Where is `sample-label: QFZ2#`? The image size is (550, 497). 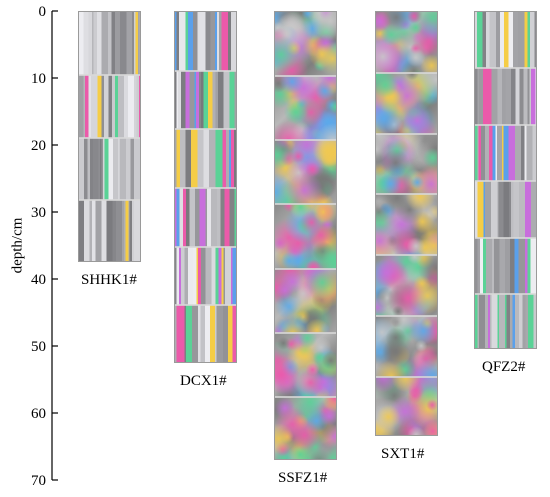 sample-label: QFZ2# is located at coordinates (504, 367).